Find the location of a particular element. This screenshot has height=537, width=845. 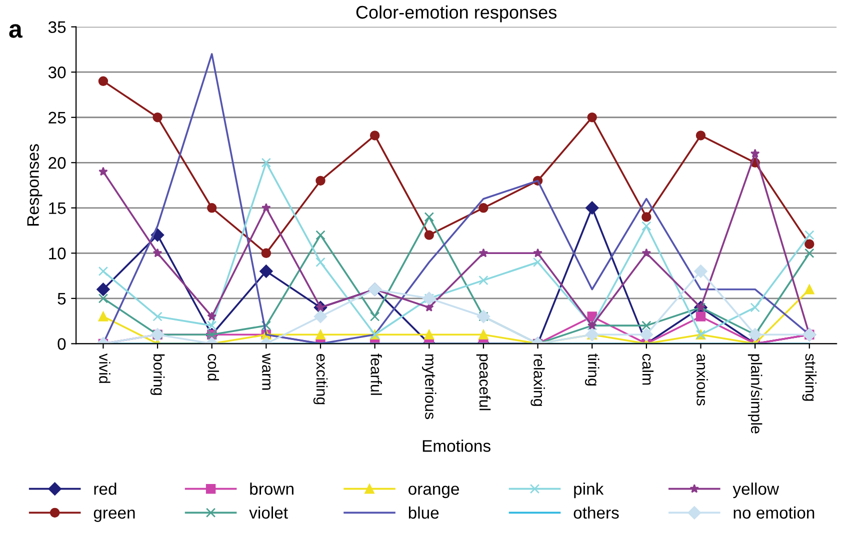

legend-label: no emotion is located at coordinates (774, 512).